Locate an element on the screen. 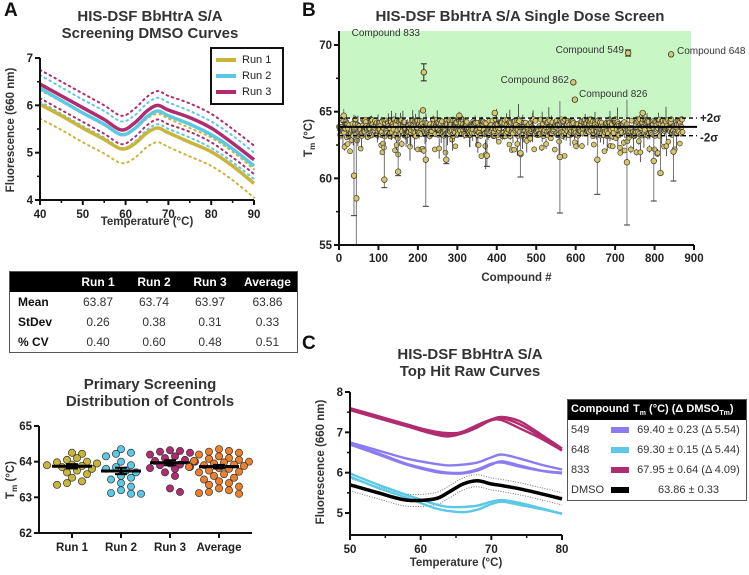 Image resolution: width=749 pixels, height=575 pixels. run2-curve is located at coordinates (147, 127).